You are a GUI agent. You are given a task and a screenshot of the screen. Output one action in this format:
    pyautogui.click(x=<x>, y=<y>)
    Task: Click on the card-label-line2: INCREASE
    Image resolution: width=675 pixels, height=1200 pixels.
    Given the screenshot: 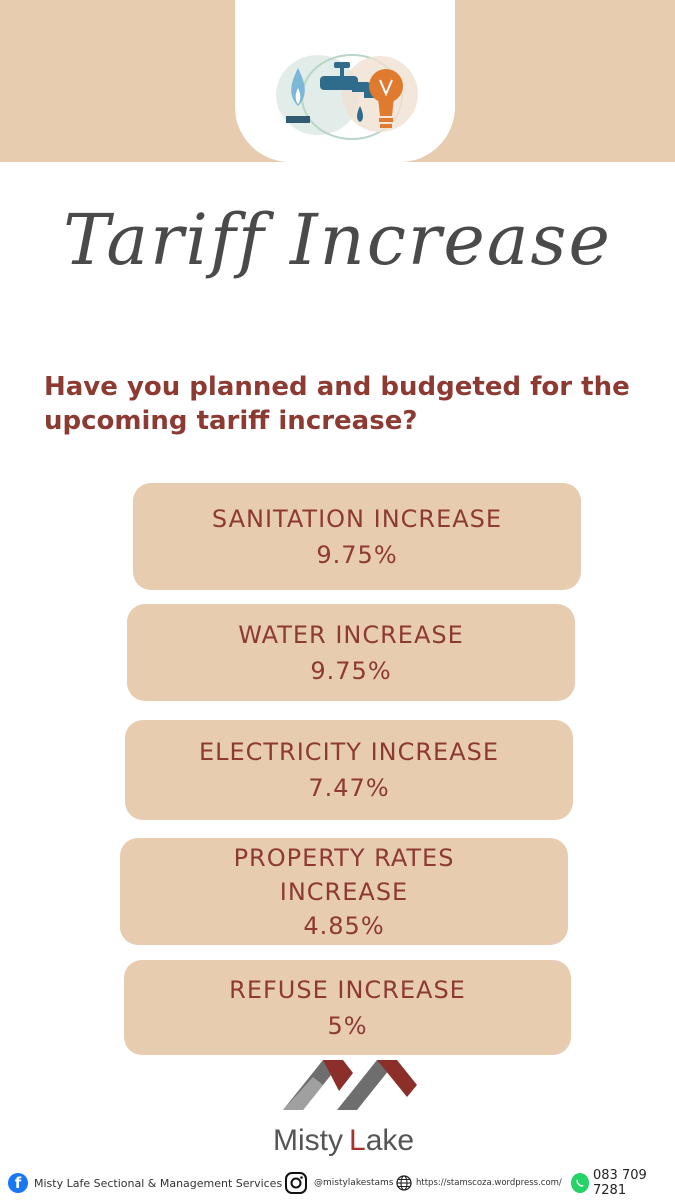 What is the action you would take?
    pyautogui.click(x=344, y=891)
    